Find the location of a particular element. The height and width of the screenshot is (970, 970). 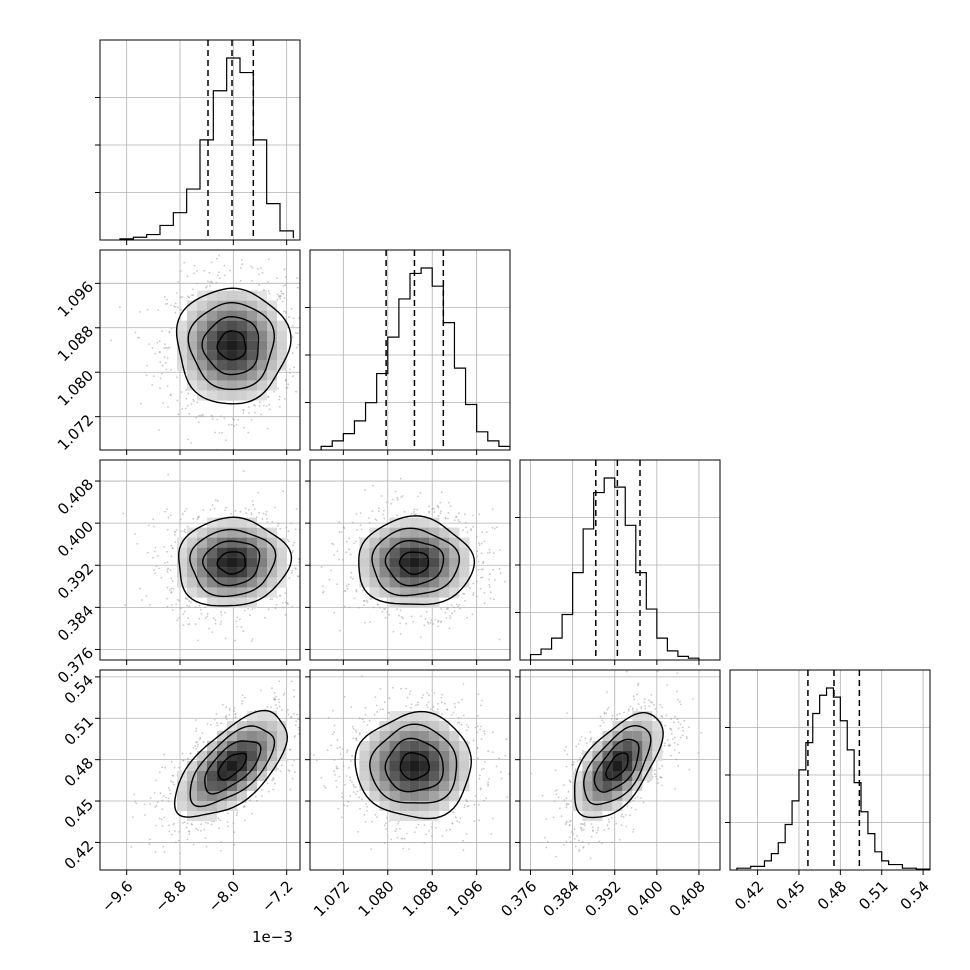

x-tick-label-3-1: 0.45 is located at coordinates (791, 895).